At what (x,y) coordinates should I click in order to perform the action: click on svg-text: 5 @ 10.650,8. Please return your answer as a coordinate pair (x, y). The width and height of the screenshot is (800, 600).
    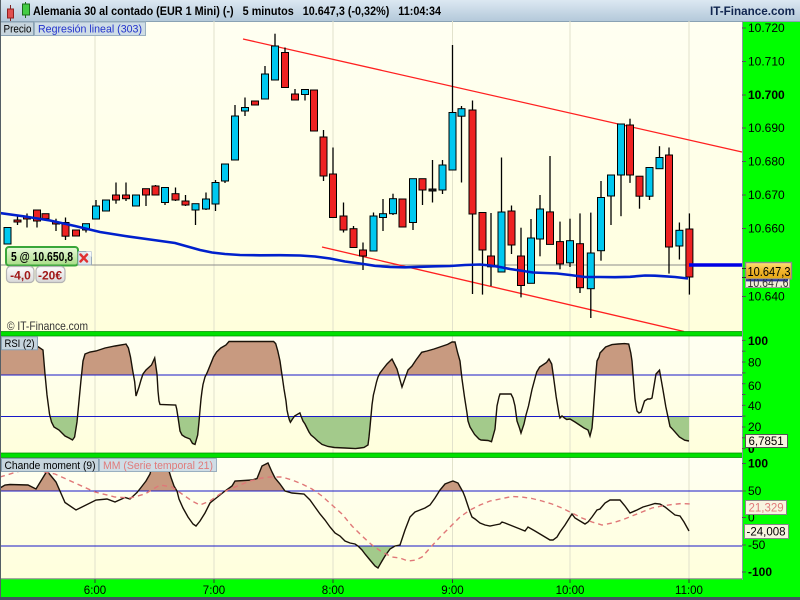
    Looking at the image, I should click on (42, 257).